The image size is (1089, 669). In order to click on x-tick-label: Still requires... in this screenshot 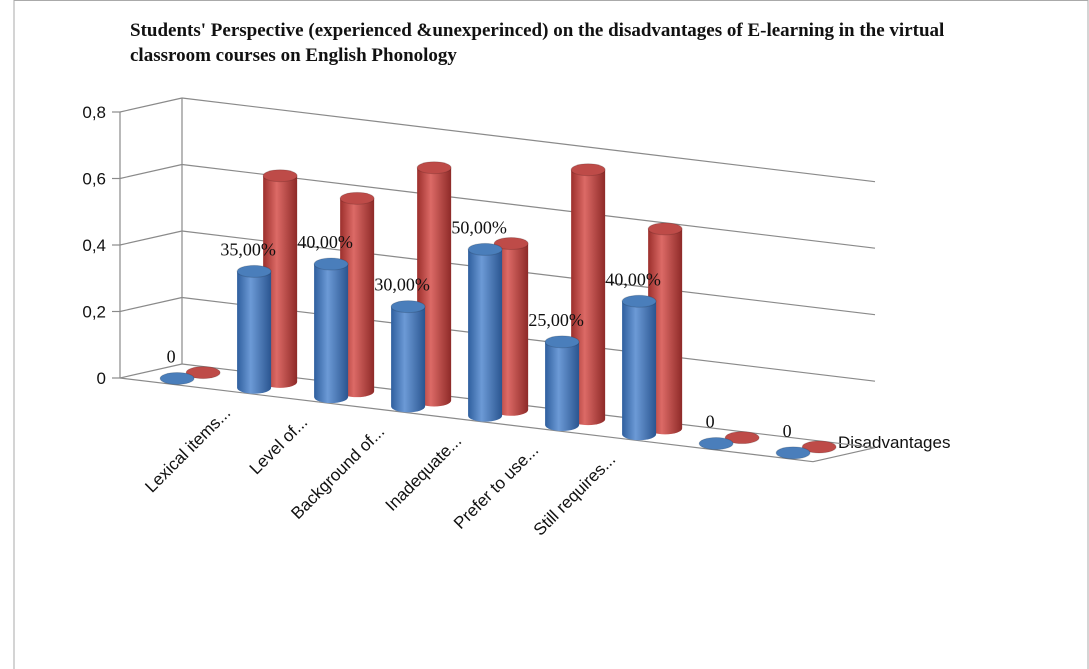, I will do `click(575, 495)`.